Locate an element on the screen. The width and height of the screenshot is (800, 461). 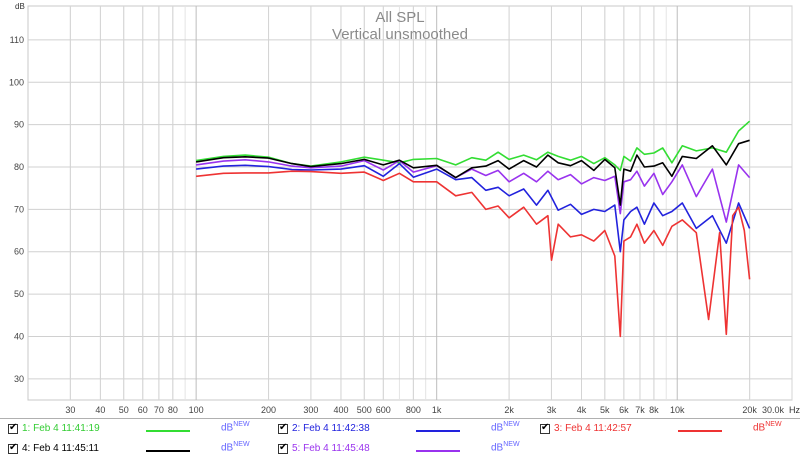
x-tick-label: 500 is located at coordinates (364, 410).